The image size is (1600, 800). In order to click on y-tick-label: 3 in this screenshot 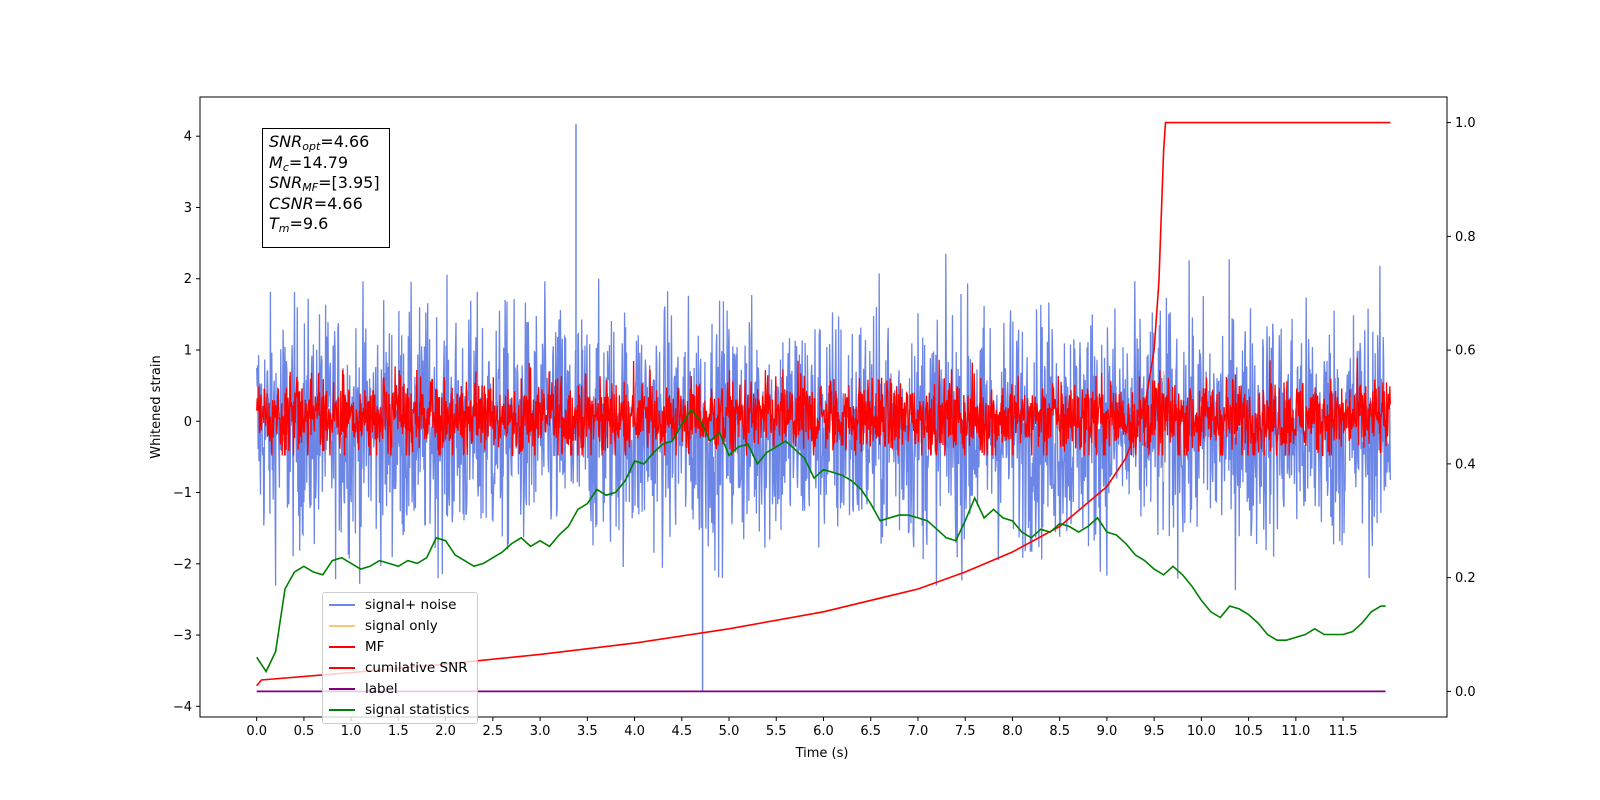, I will do `click(188, 208)`.